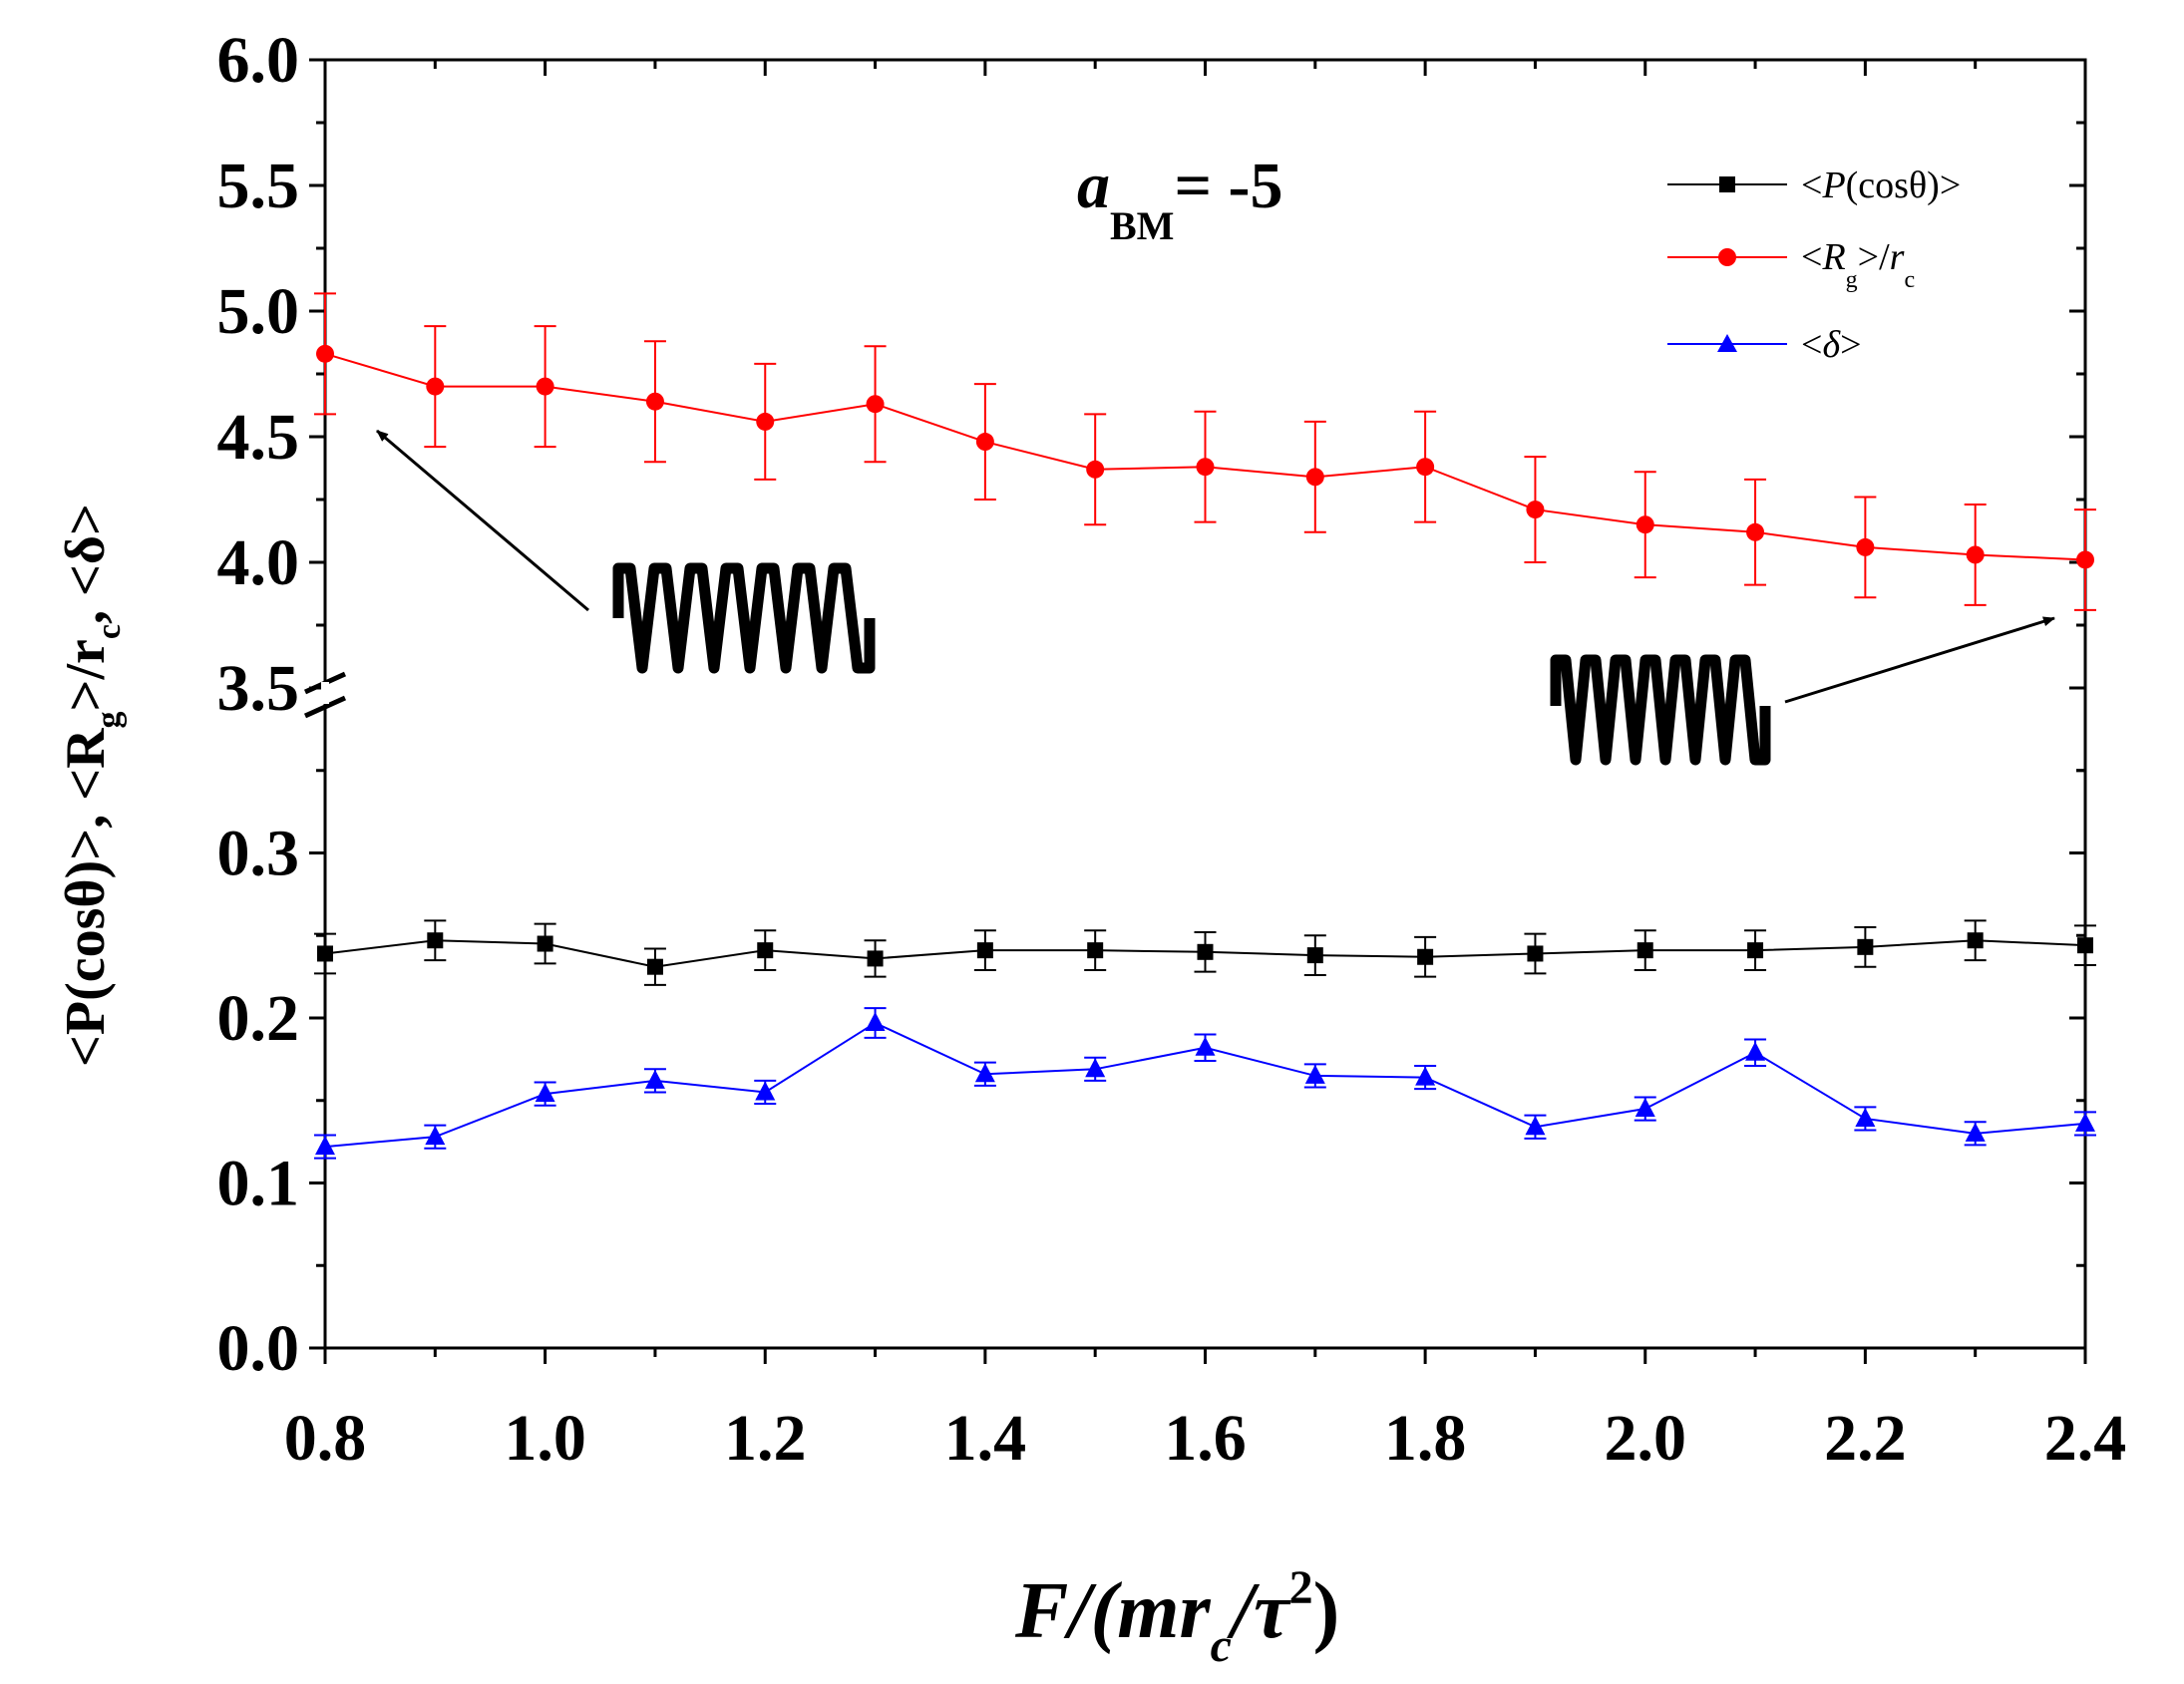  Describe the element at coordinates (258, 562) in the screenshot. I see `y-tick-label: 4.0` at that location.